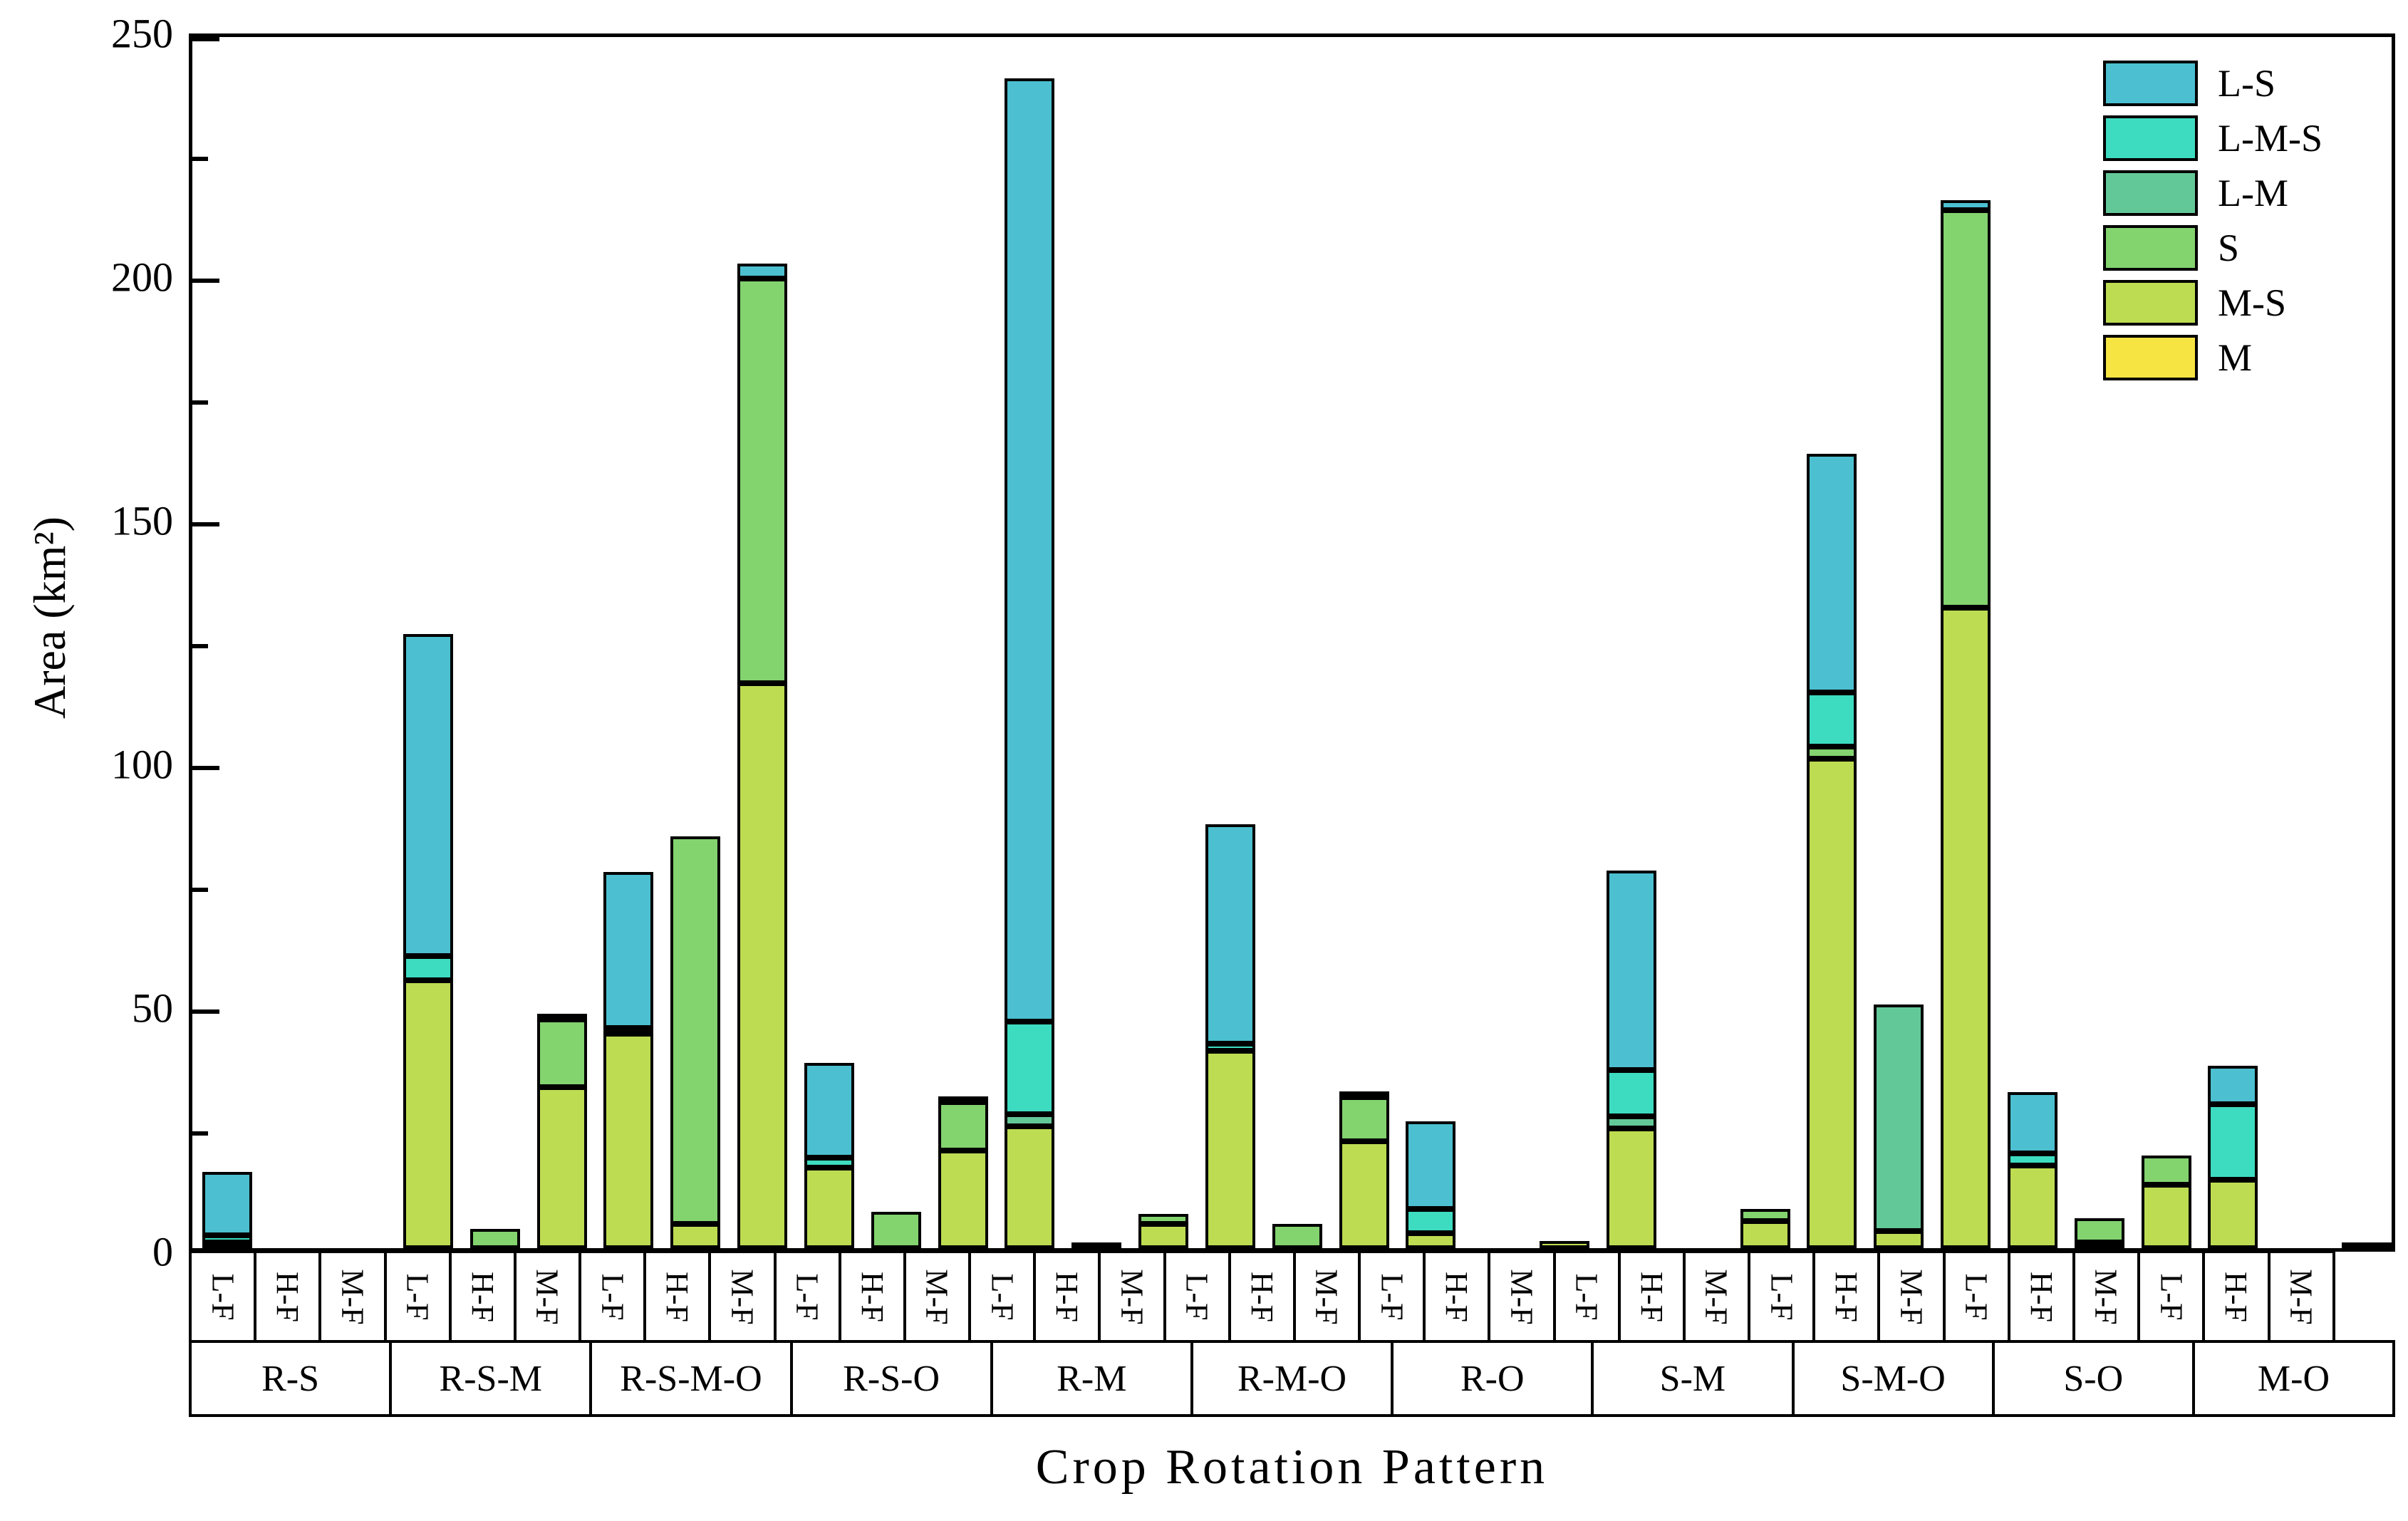 The height and width of the screenshot is (1521, 2408). Describe the element at coordinates (49, 617) in the screenshot. I see `y-axis-title: Area (km²)` at that location.